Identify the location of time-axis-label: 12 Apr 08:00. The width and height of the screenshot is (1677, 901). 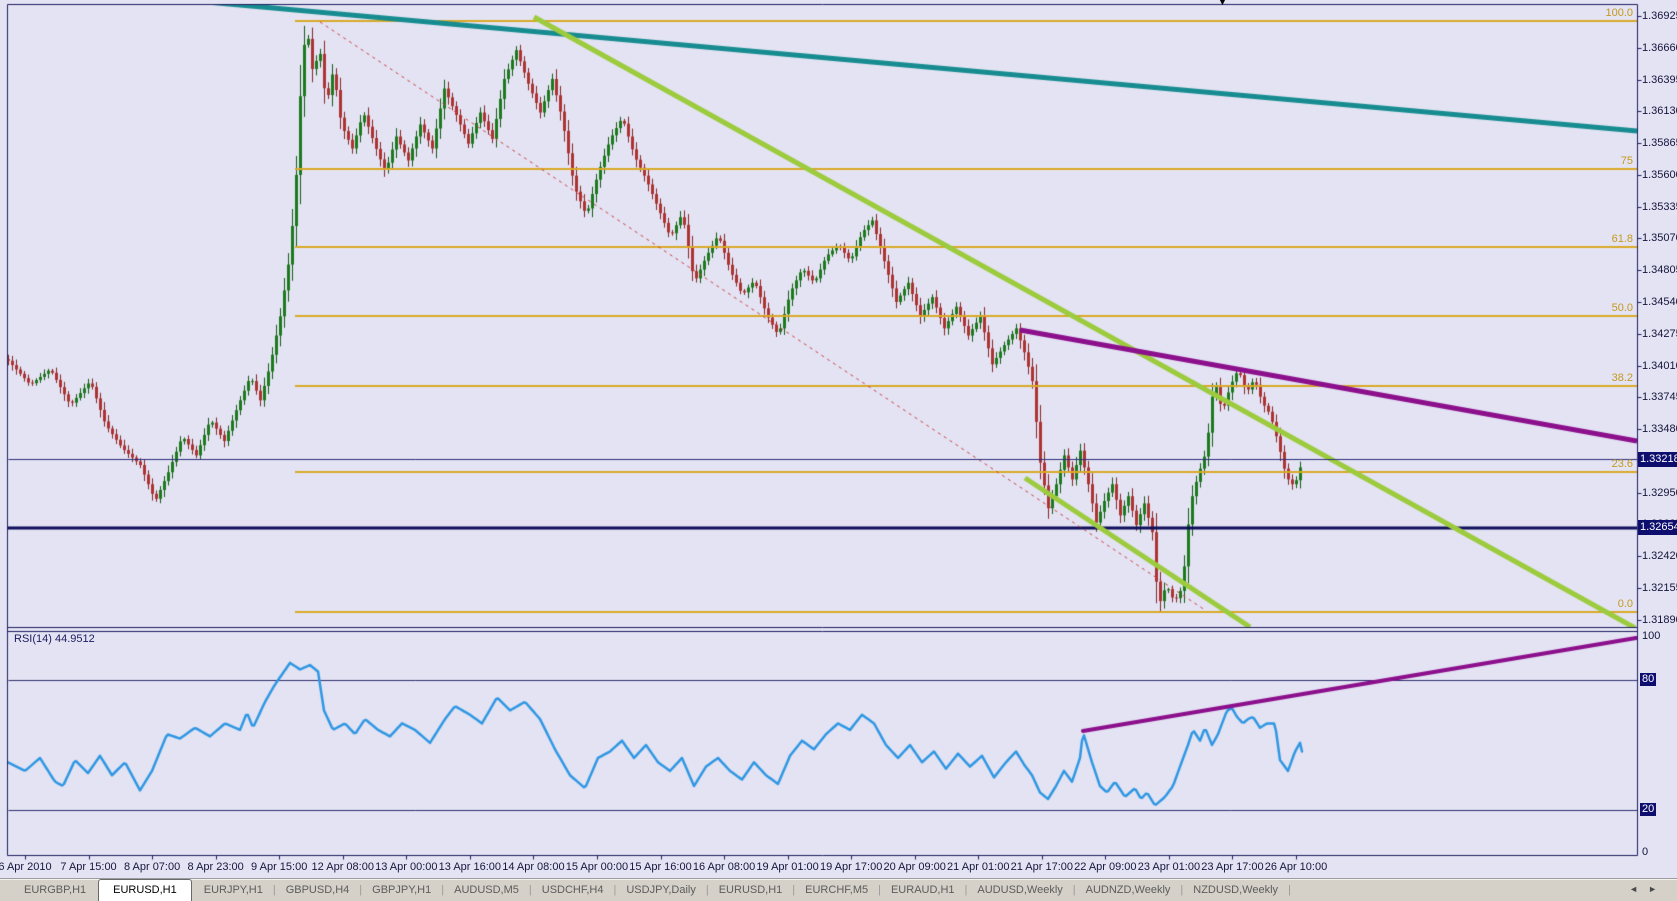
(342, 867).